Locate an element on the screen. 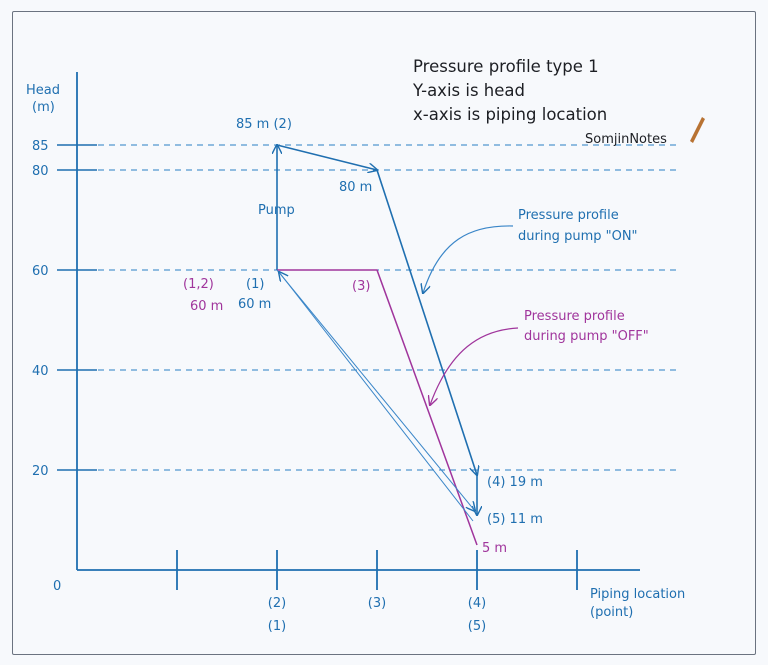 The width and height of the screenshot is (768, 665). label-85m-point2: 85 m (2) is located at coordinates (264, 124).